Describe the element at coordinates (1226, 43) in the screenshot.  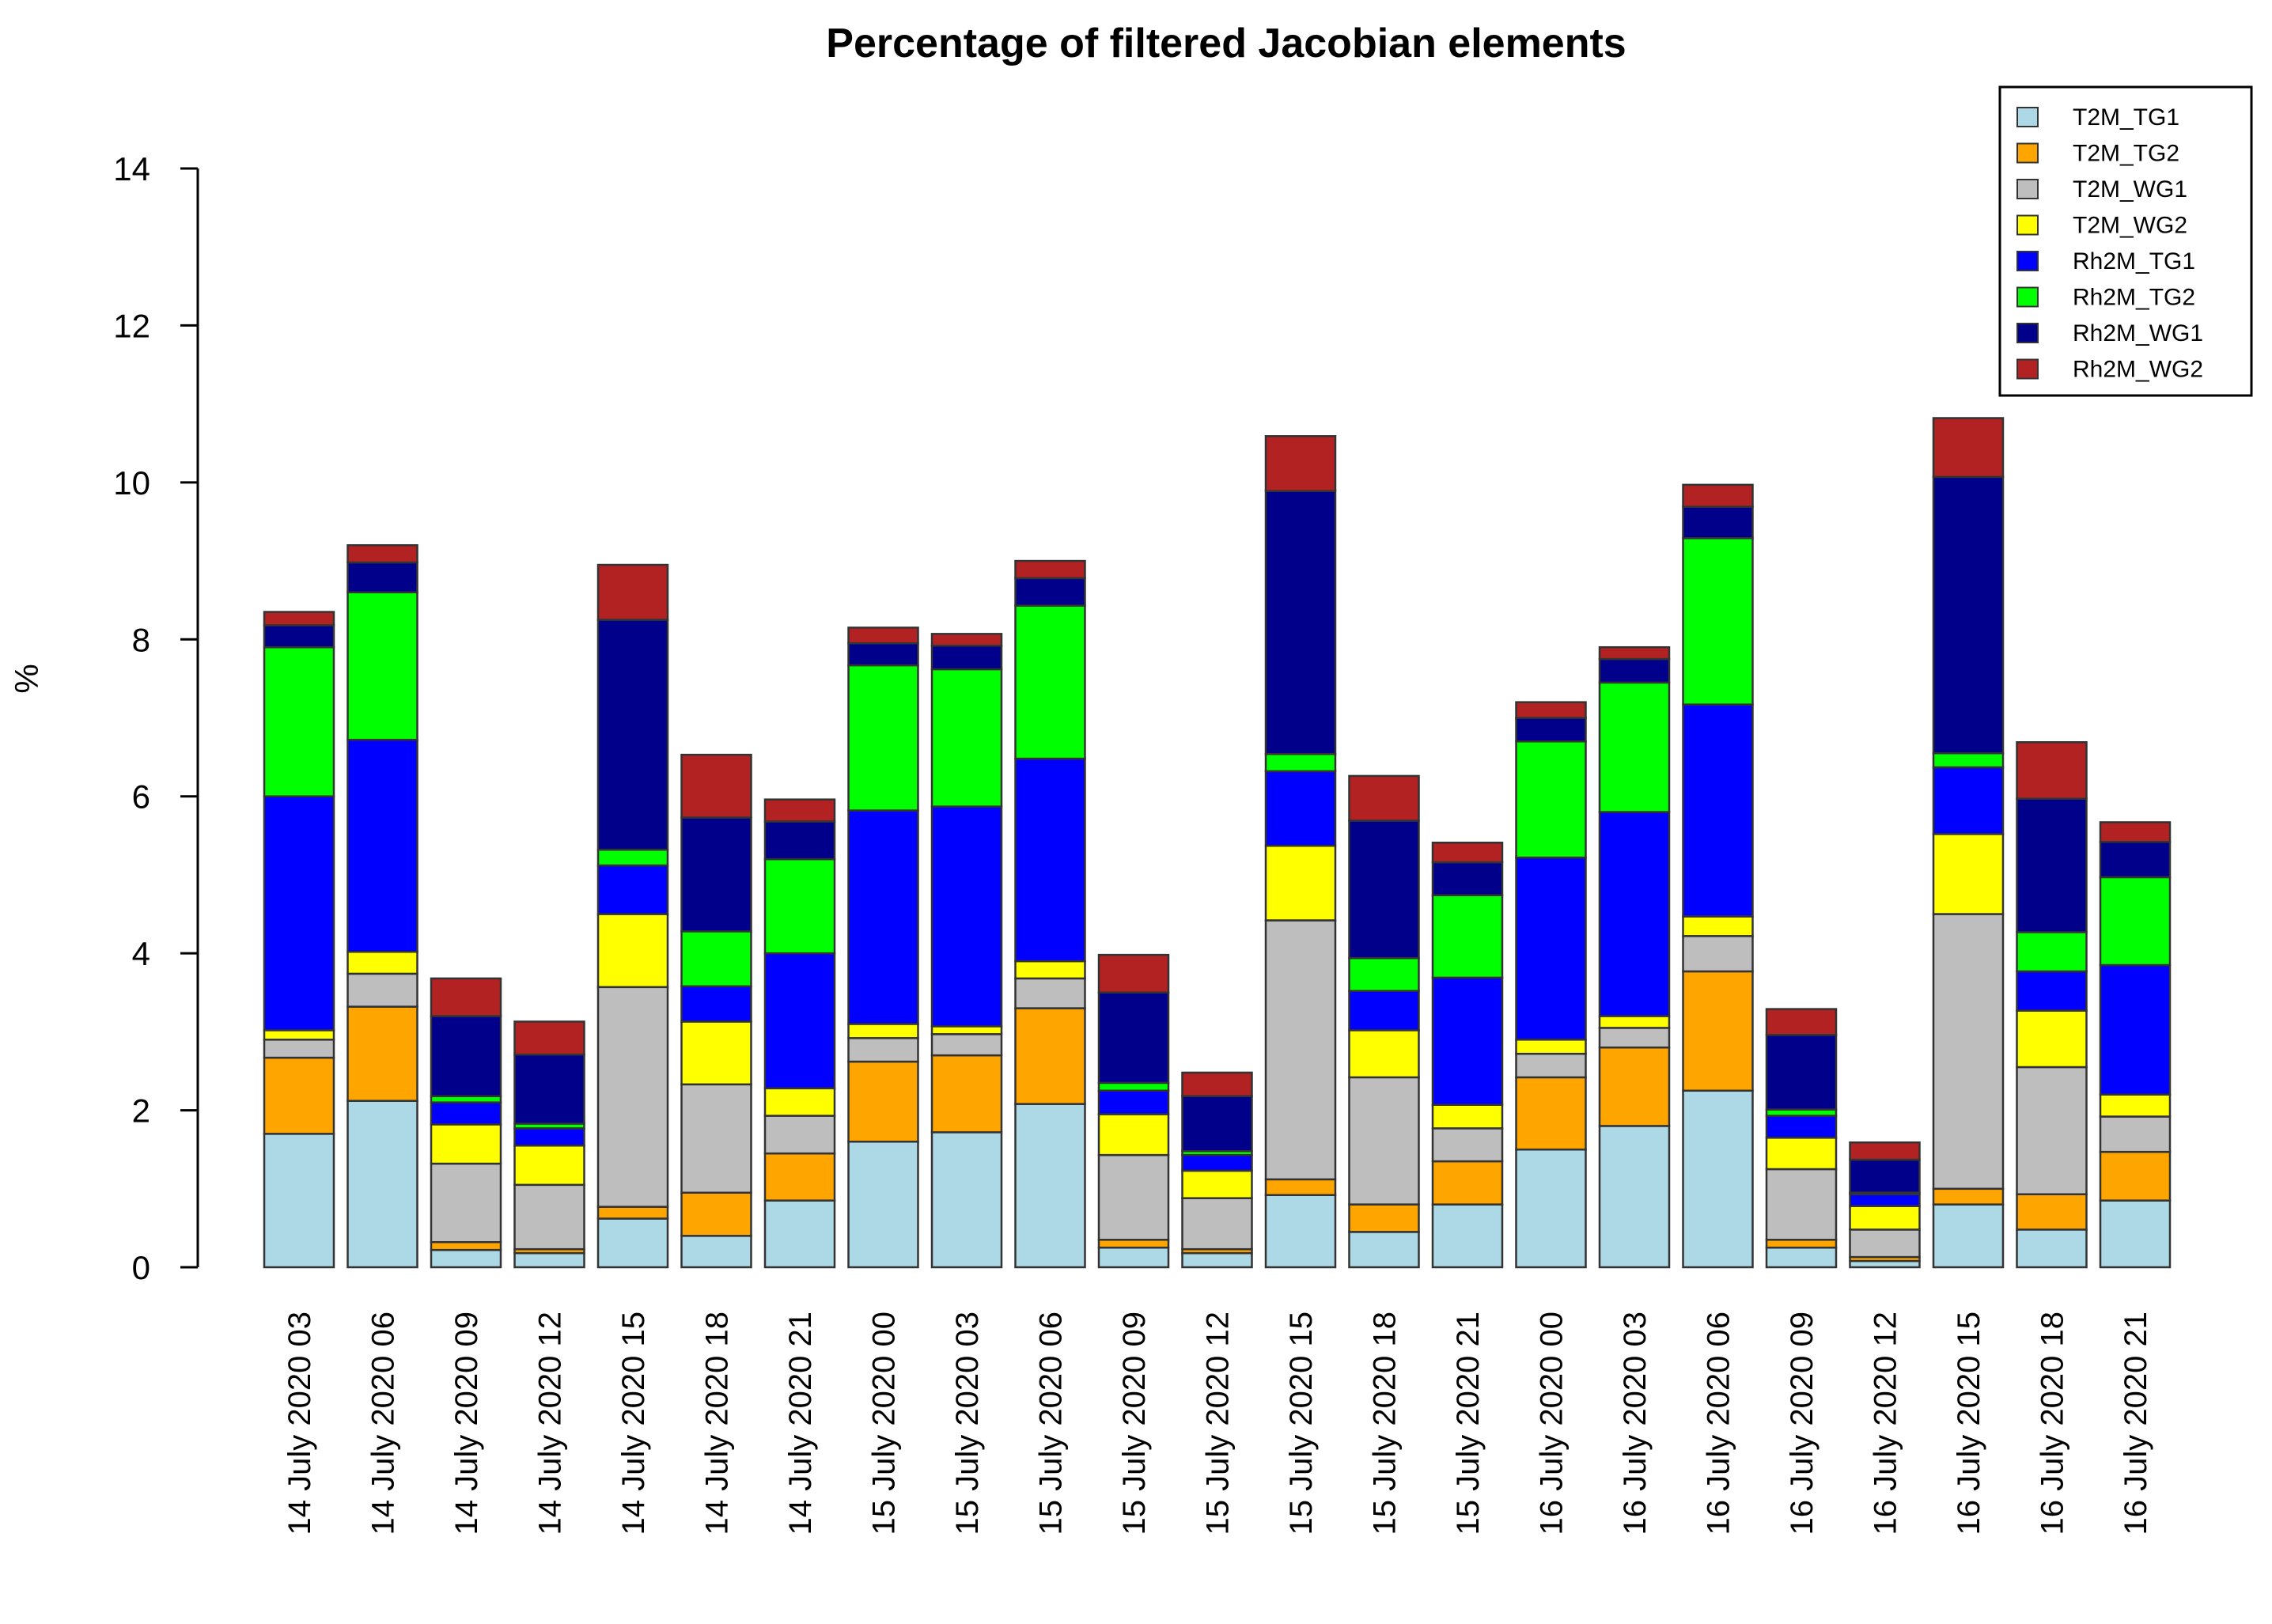
I see `chart-title: Percentage of filtered Jacobian elements` at that location.